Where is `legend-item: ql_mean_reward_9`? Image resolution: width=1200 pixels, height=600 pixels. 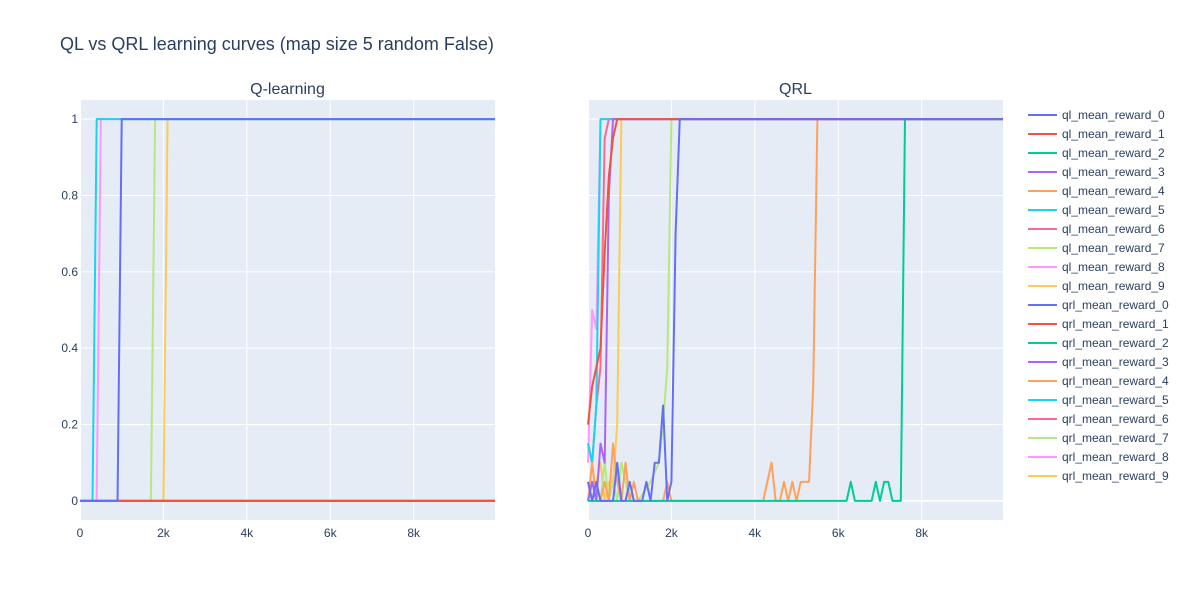
legend-item: ql_mean_reward_9 is located at coordinates (1096, 286).